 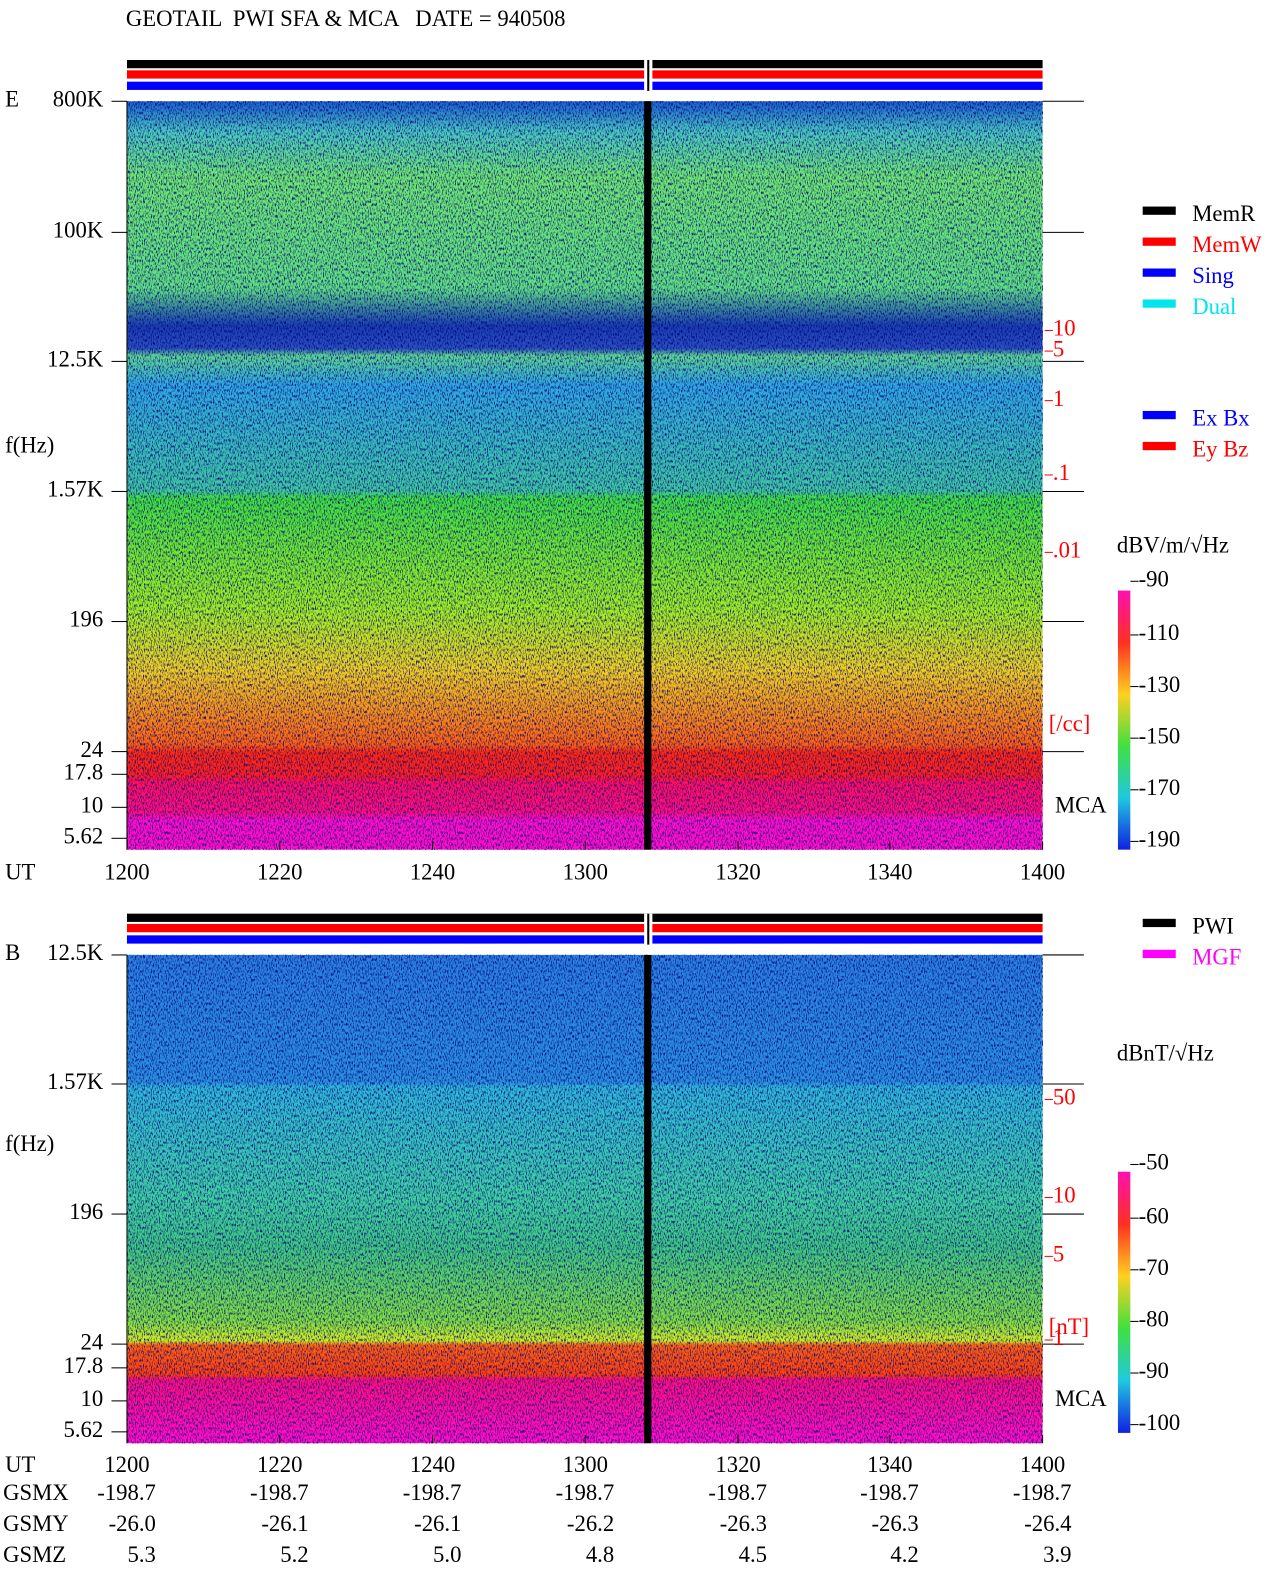 What do you see at coordinates (294, 1554) in the screenshot?
I see `orbit-value: 5.2` at bounding box center [294, 1554].